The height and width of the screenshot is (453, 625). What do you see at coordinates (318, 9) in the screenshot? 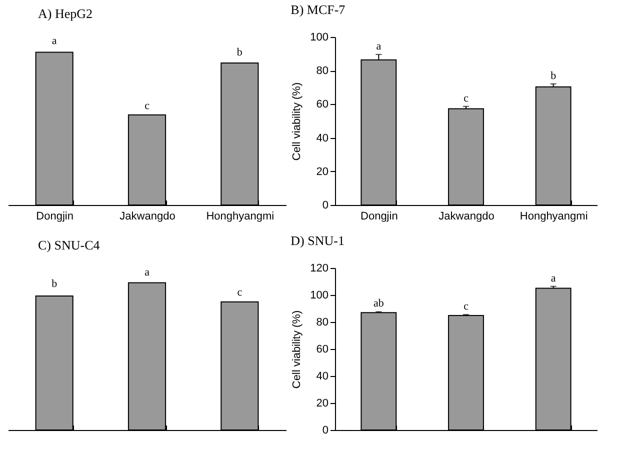
I see `chart-title: B) MCF-7` at bounding box center [318, 9].